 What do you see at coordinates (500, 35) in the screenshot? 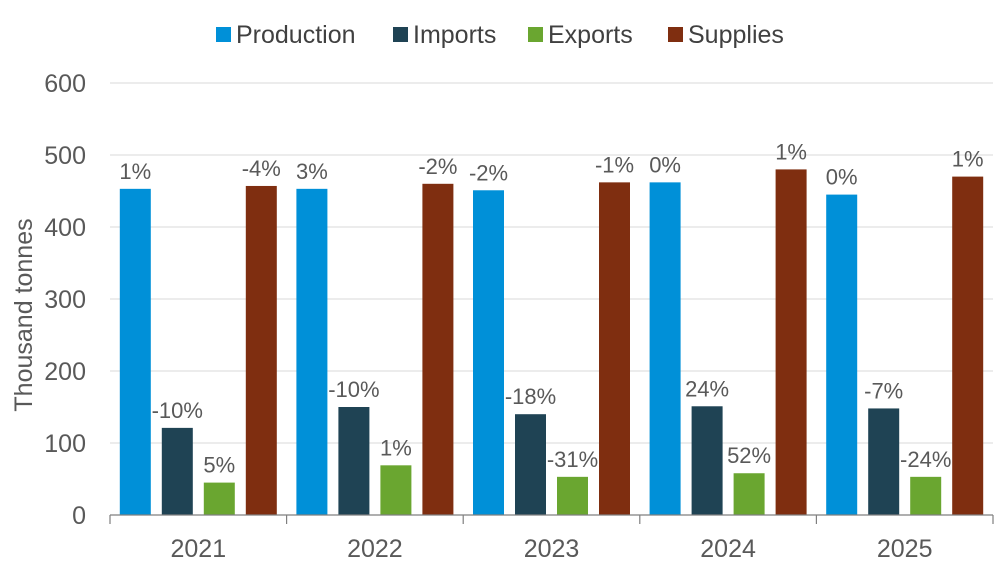
I see `legend: Production Imports Exports Supplies` at bounding box center [500, 35].